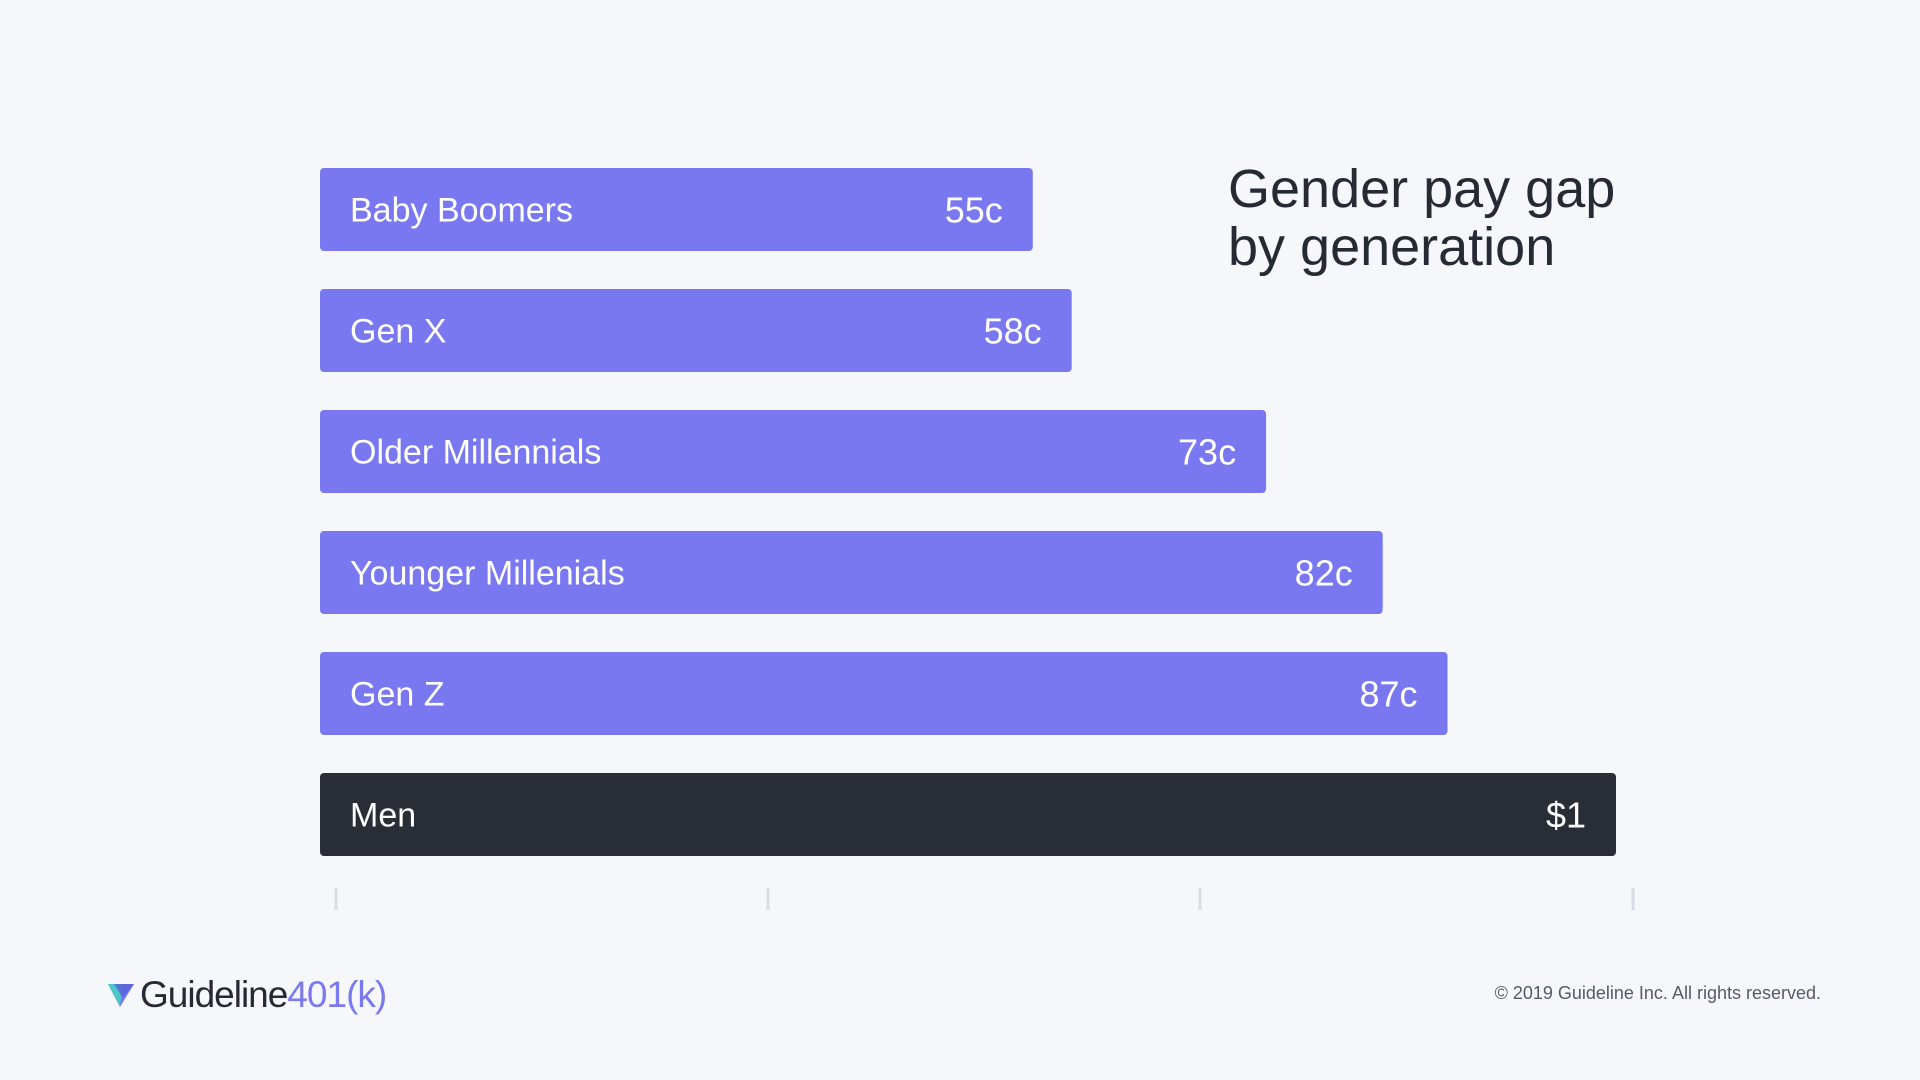 This screenshot has width=1920, height=1080. I want to click on guideline-mark-icon, so click(121, 995).